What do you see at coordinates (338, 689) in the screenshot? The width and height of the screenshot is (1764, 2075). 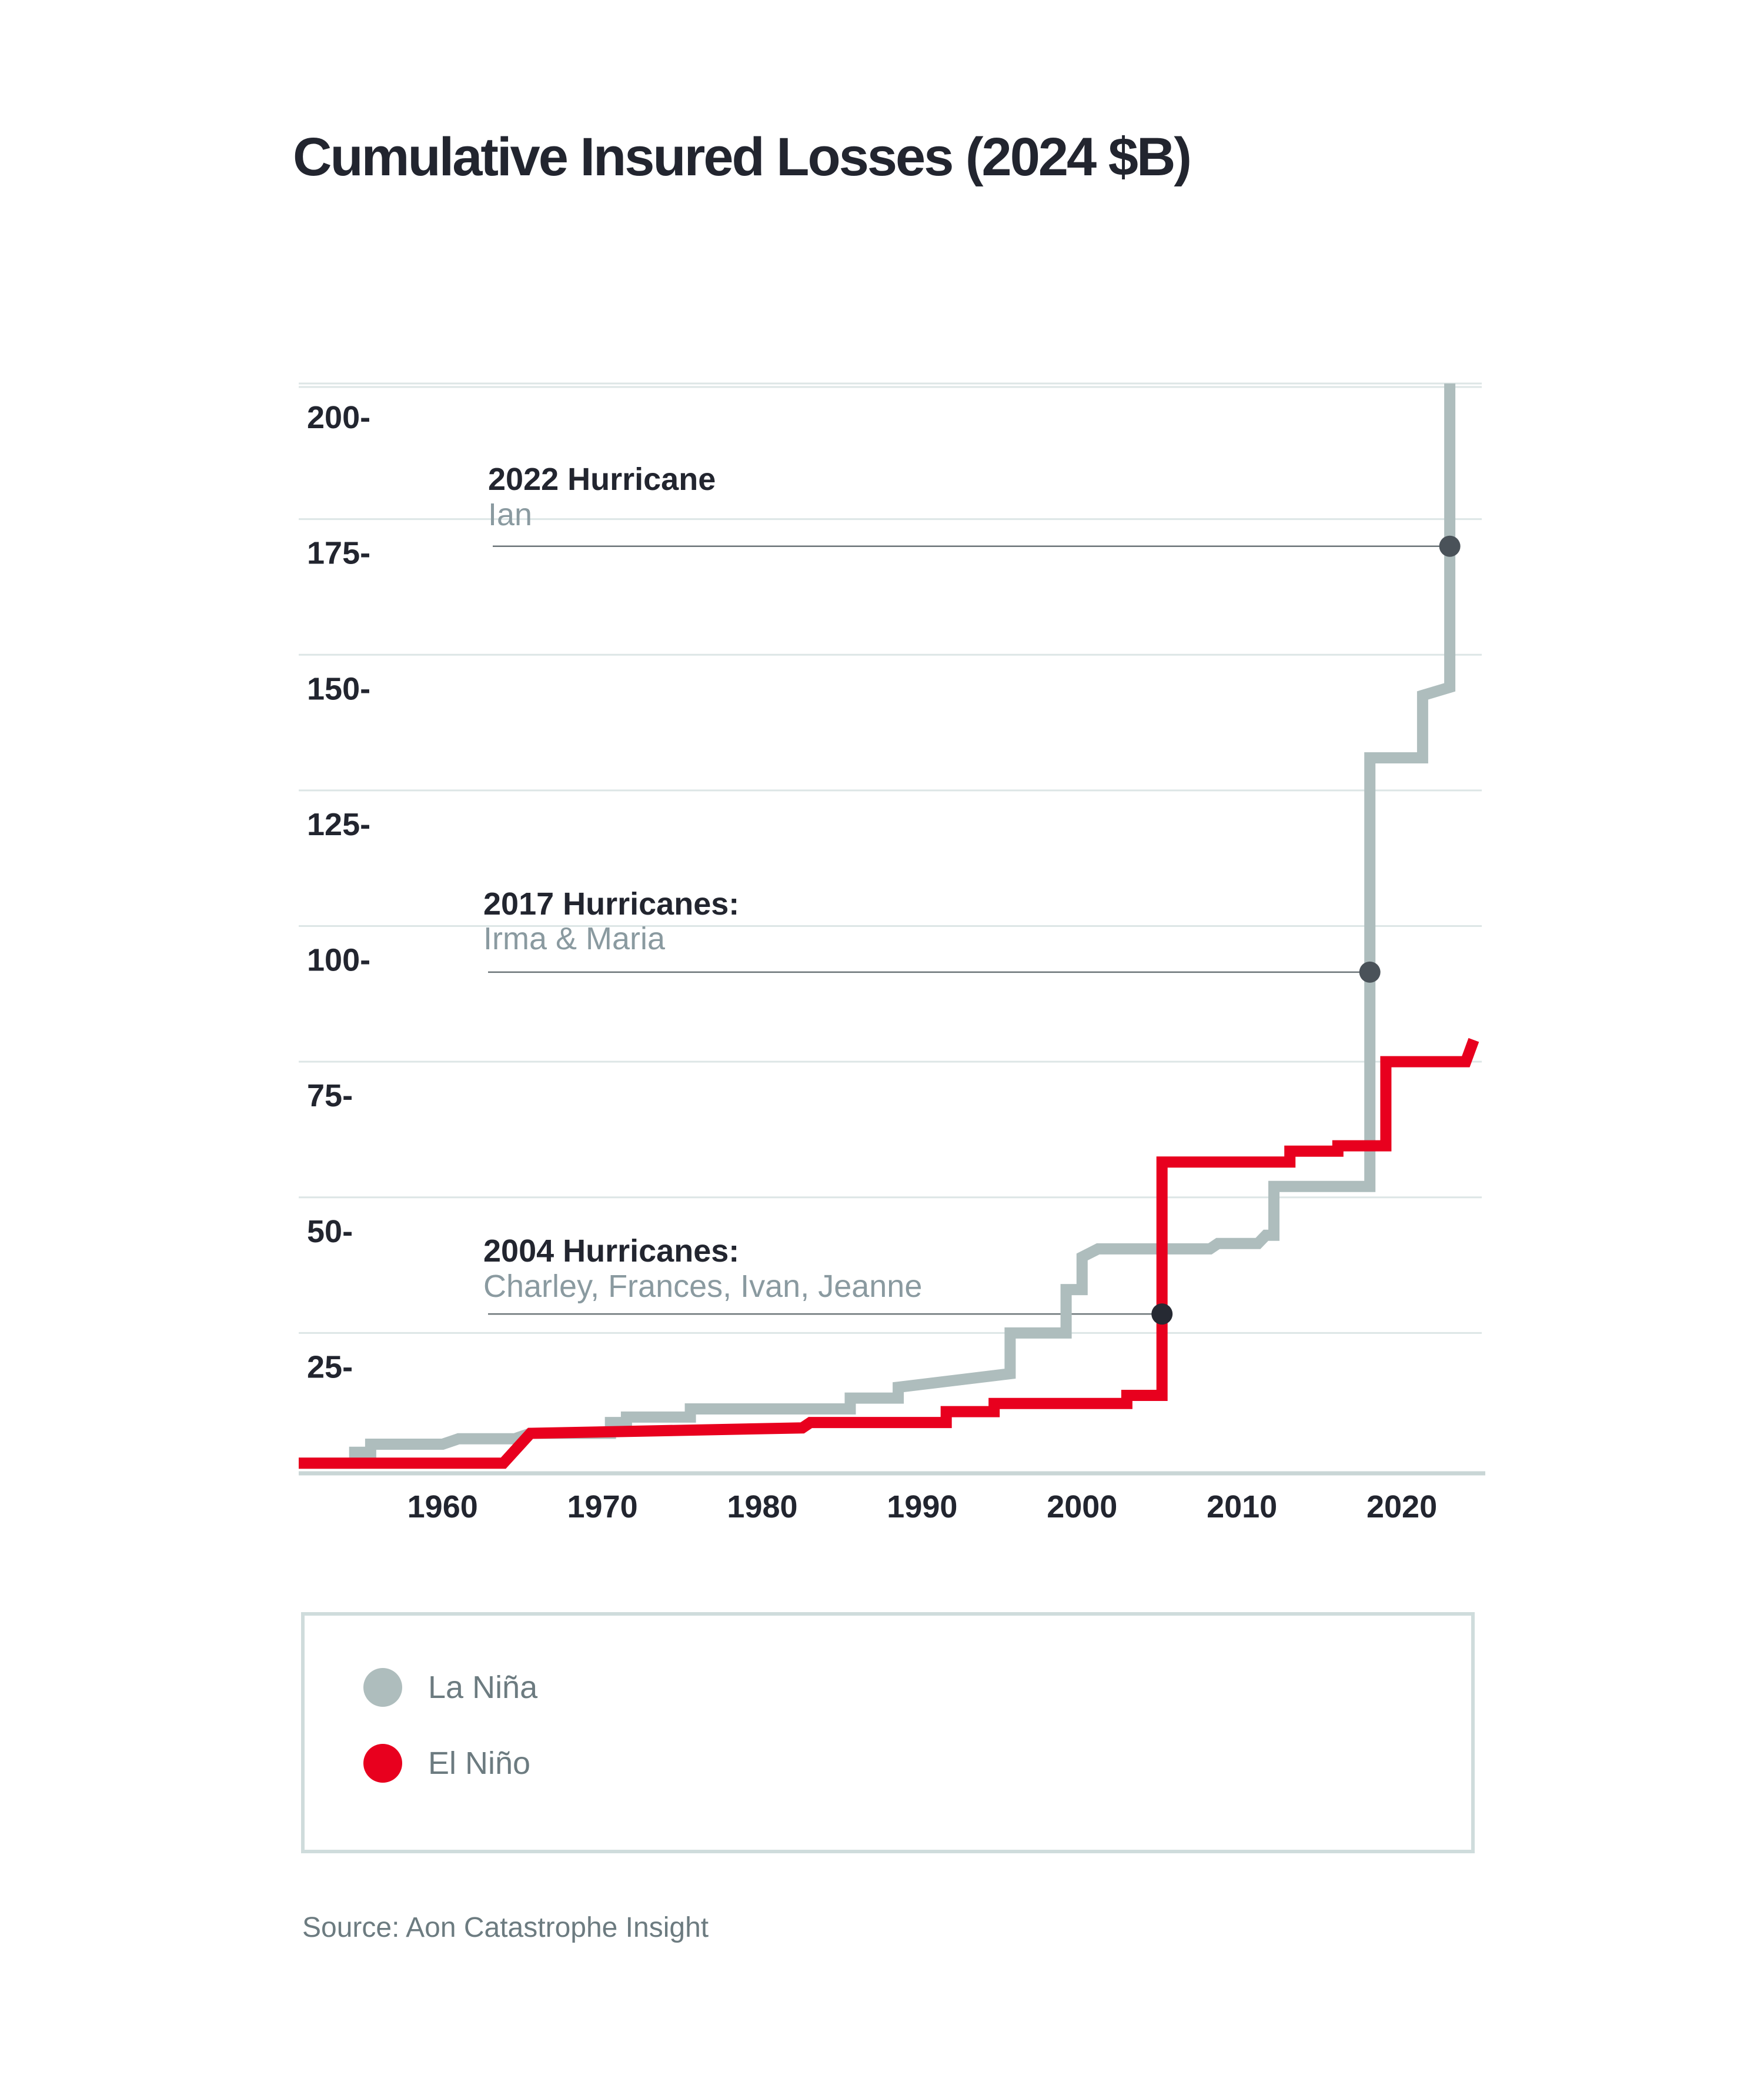 I see `y-tick-label-150: 150-` at bounding box center [338, 689].